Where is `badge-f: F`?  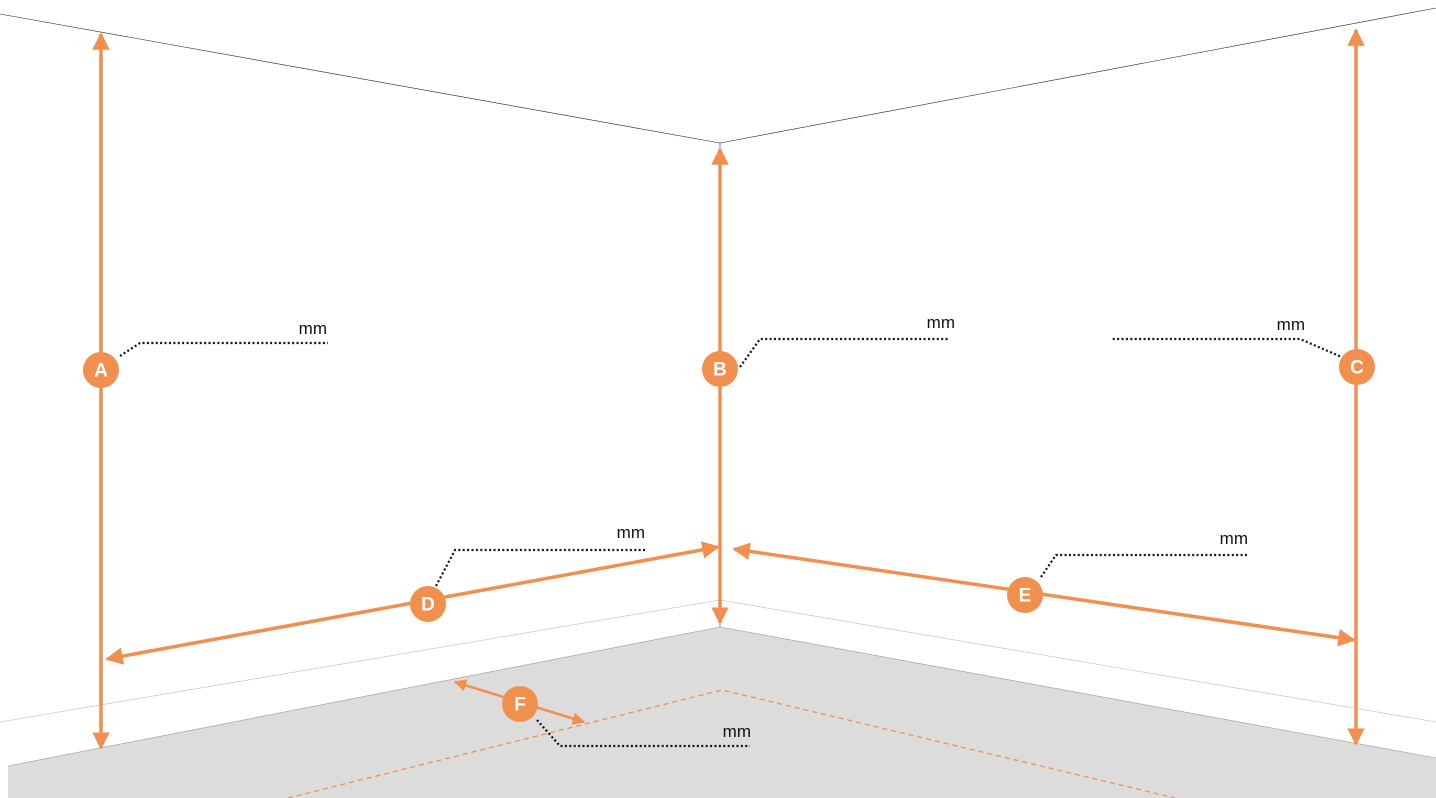 badge-f: F is located at coordinates (520, 704).